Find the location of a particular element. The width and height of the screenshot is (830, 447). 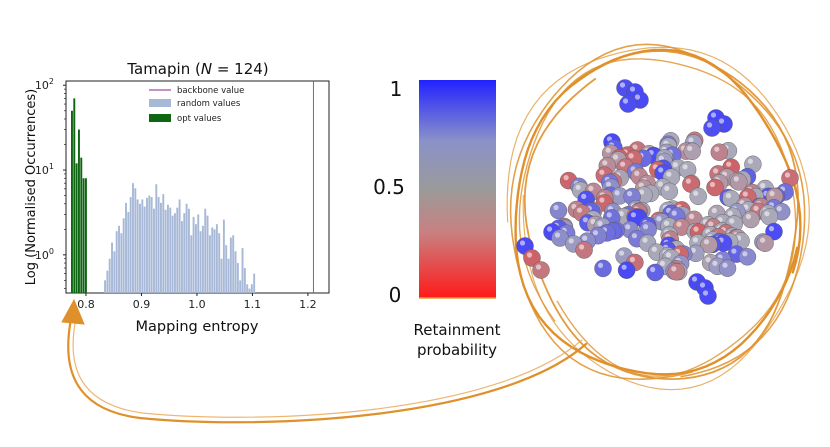

color-bar-tick-1: 1 is located at coordinates (396, 89).